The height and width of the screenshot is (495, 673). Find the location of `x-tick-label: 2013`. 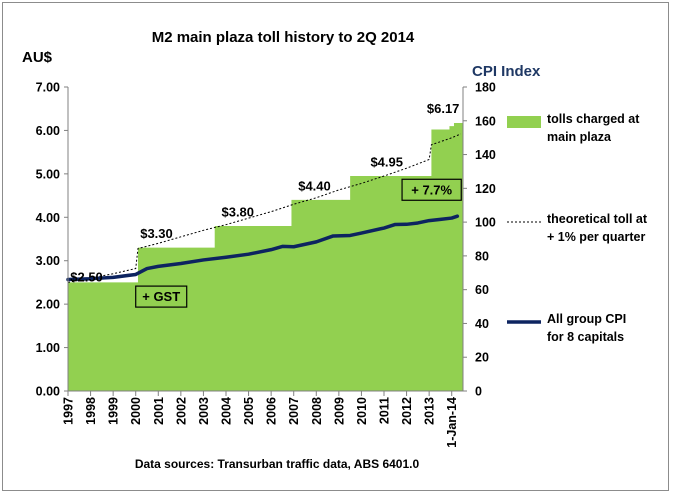

x-tick-label: 2013 is located at coordinates (430, 411).